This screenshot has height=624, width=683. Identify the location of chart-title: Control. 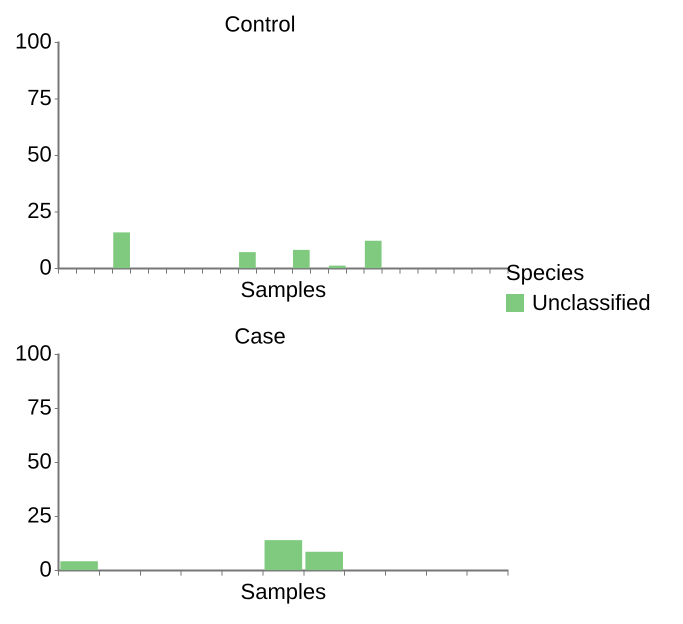
(260, 23).